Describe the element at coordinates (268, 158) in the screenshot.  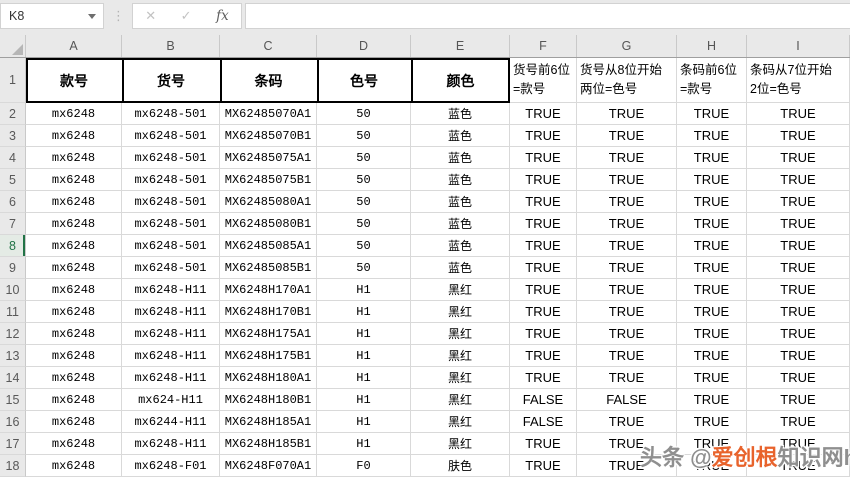
I see `cell-barcode: MX62485075A1` at that location.